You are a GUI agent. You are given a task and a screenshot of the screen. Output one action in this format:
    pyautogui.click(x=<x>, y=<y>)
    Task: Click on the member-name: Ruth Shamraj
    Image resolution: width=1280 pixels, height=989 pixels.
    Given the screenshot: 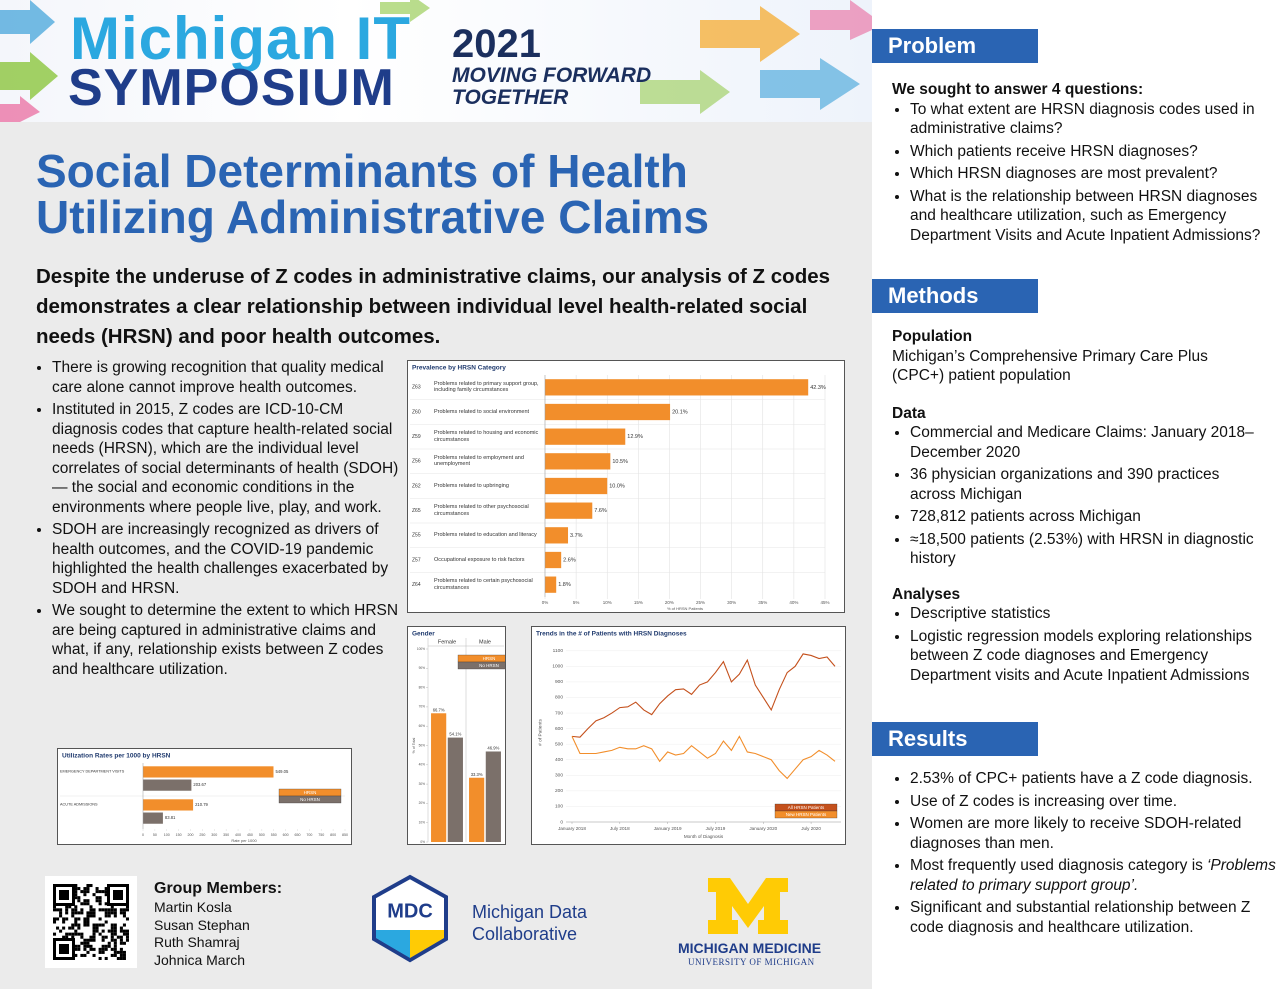 What is the action you would take?
    pyautogui.click(x=197, y=942)
    